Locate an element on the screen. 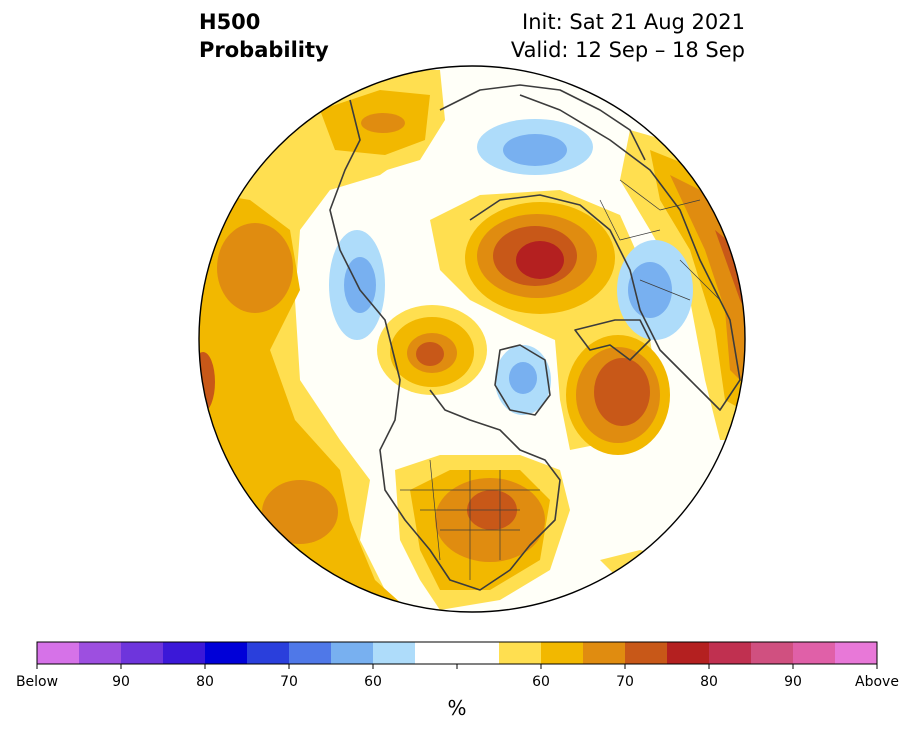 The image size is (915, 732). coastline-asia-east is located at coordinates (542, 122).